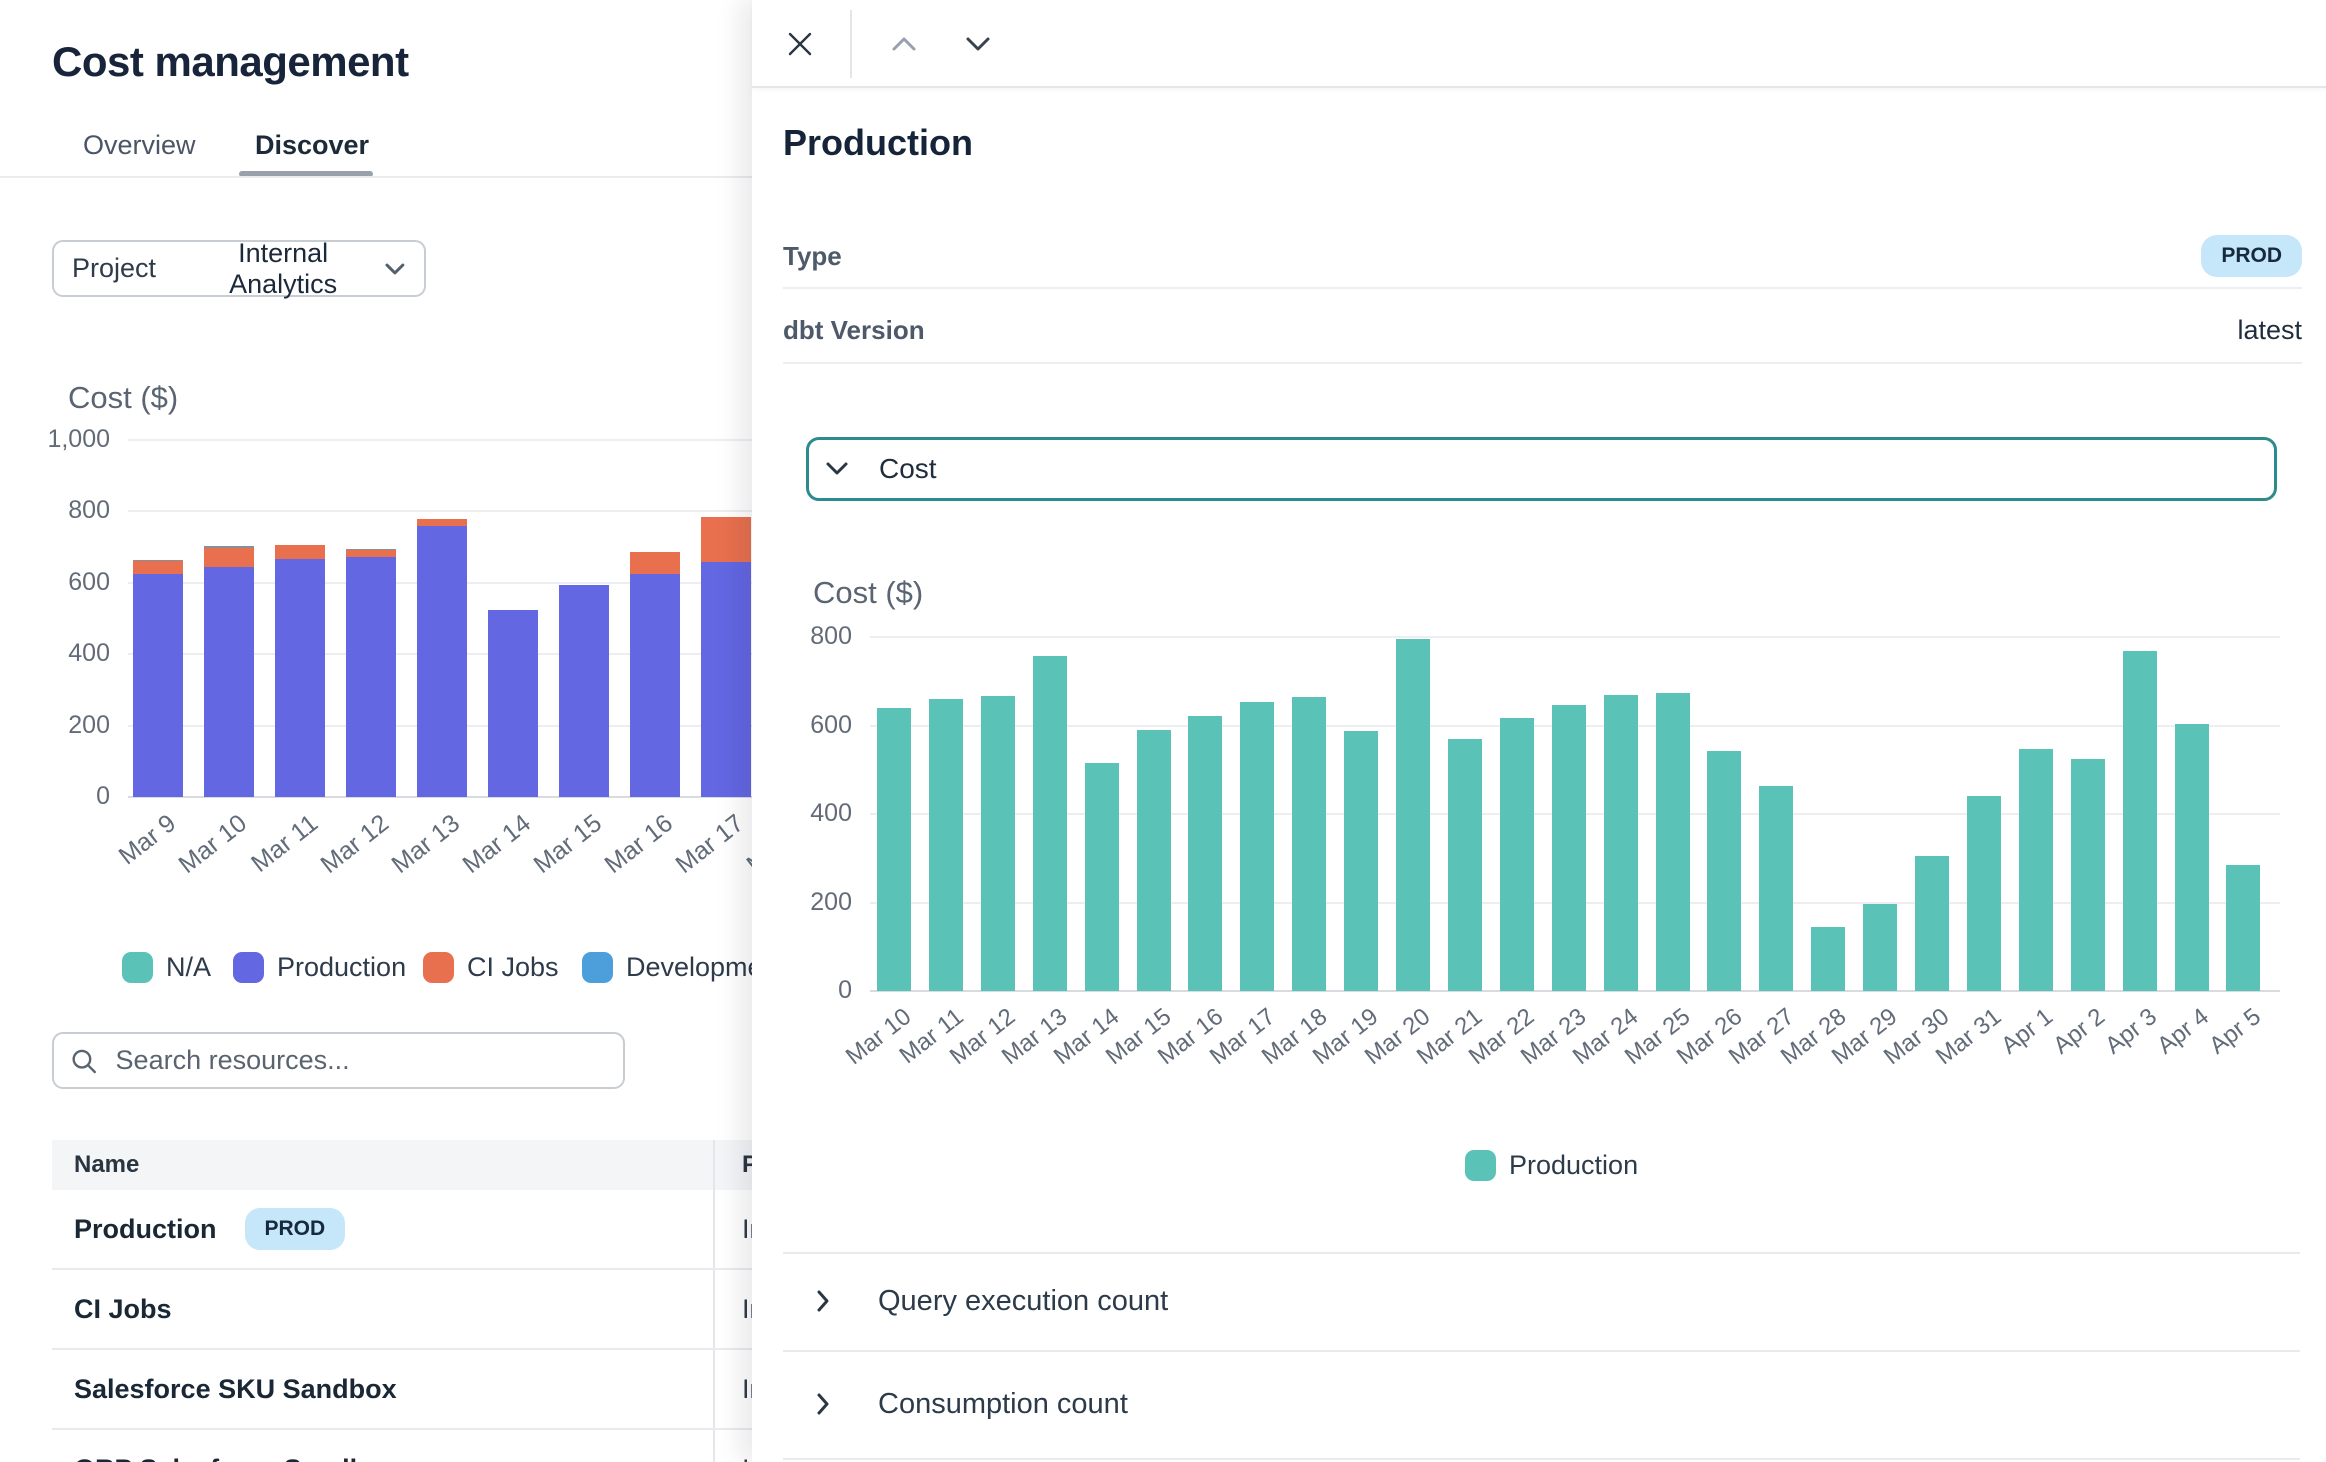 The height and width of the screenshot is (1462, 2326). Describe the element at coordinates (89, 581) in the screenshot. I see `y-axis-tick-label: 600` at that location.